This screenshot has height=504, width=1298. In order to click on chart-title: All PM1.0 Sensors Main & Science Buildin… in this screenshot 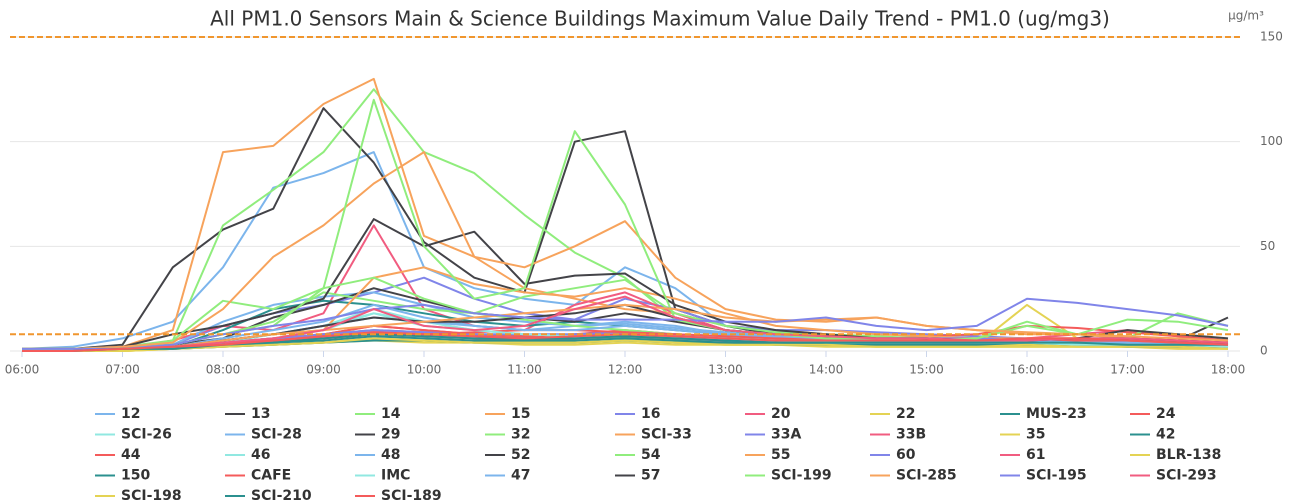, I will do `click(660, 19)`.